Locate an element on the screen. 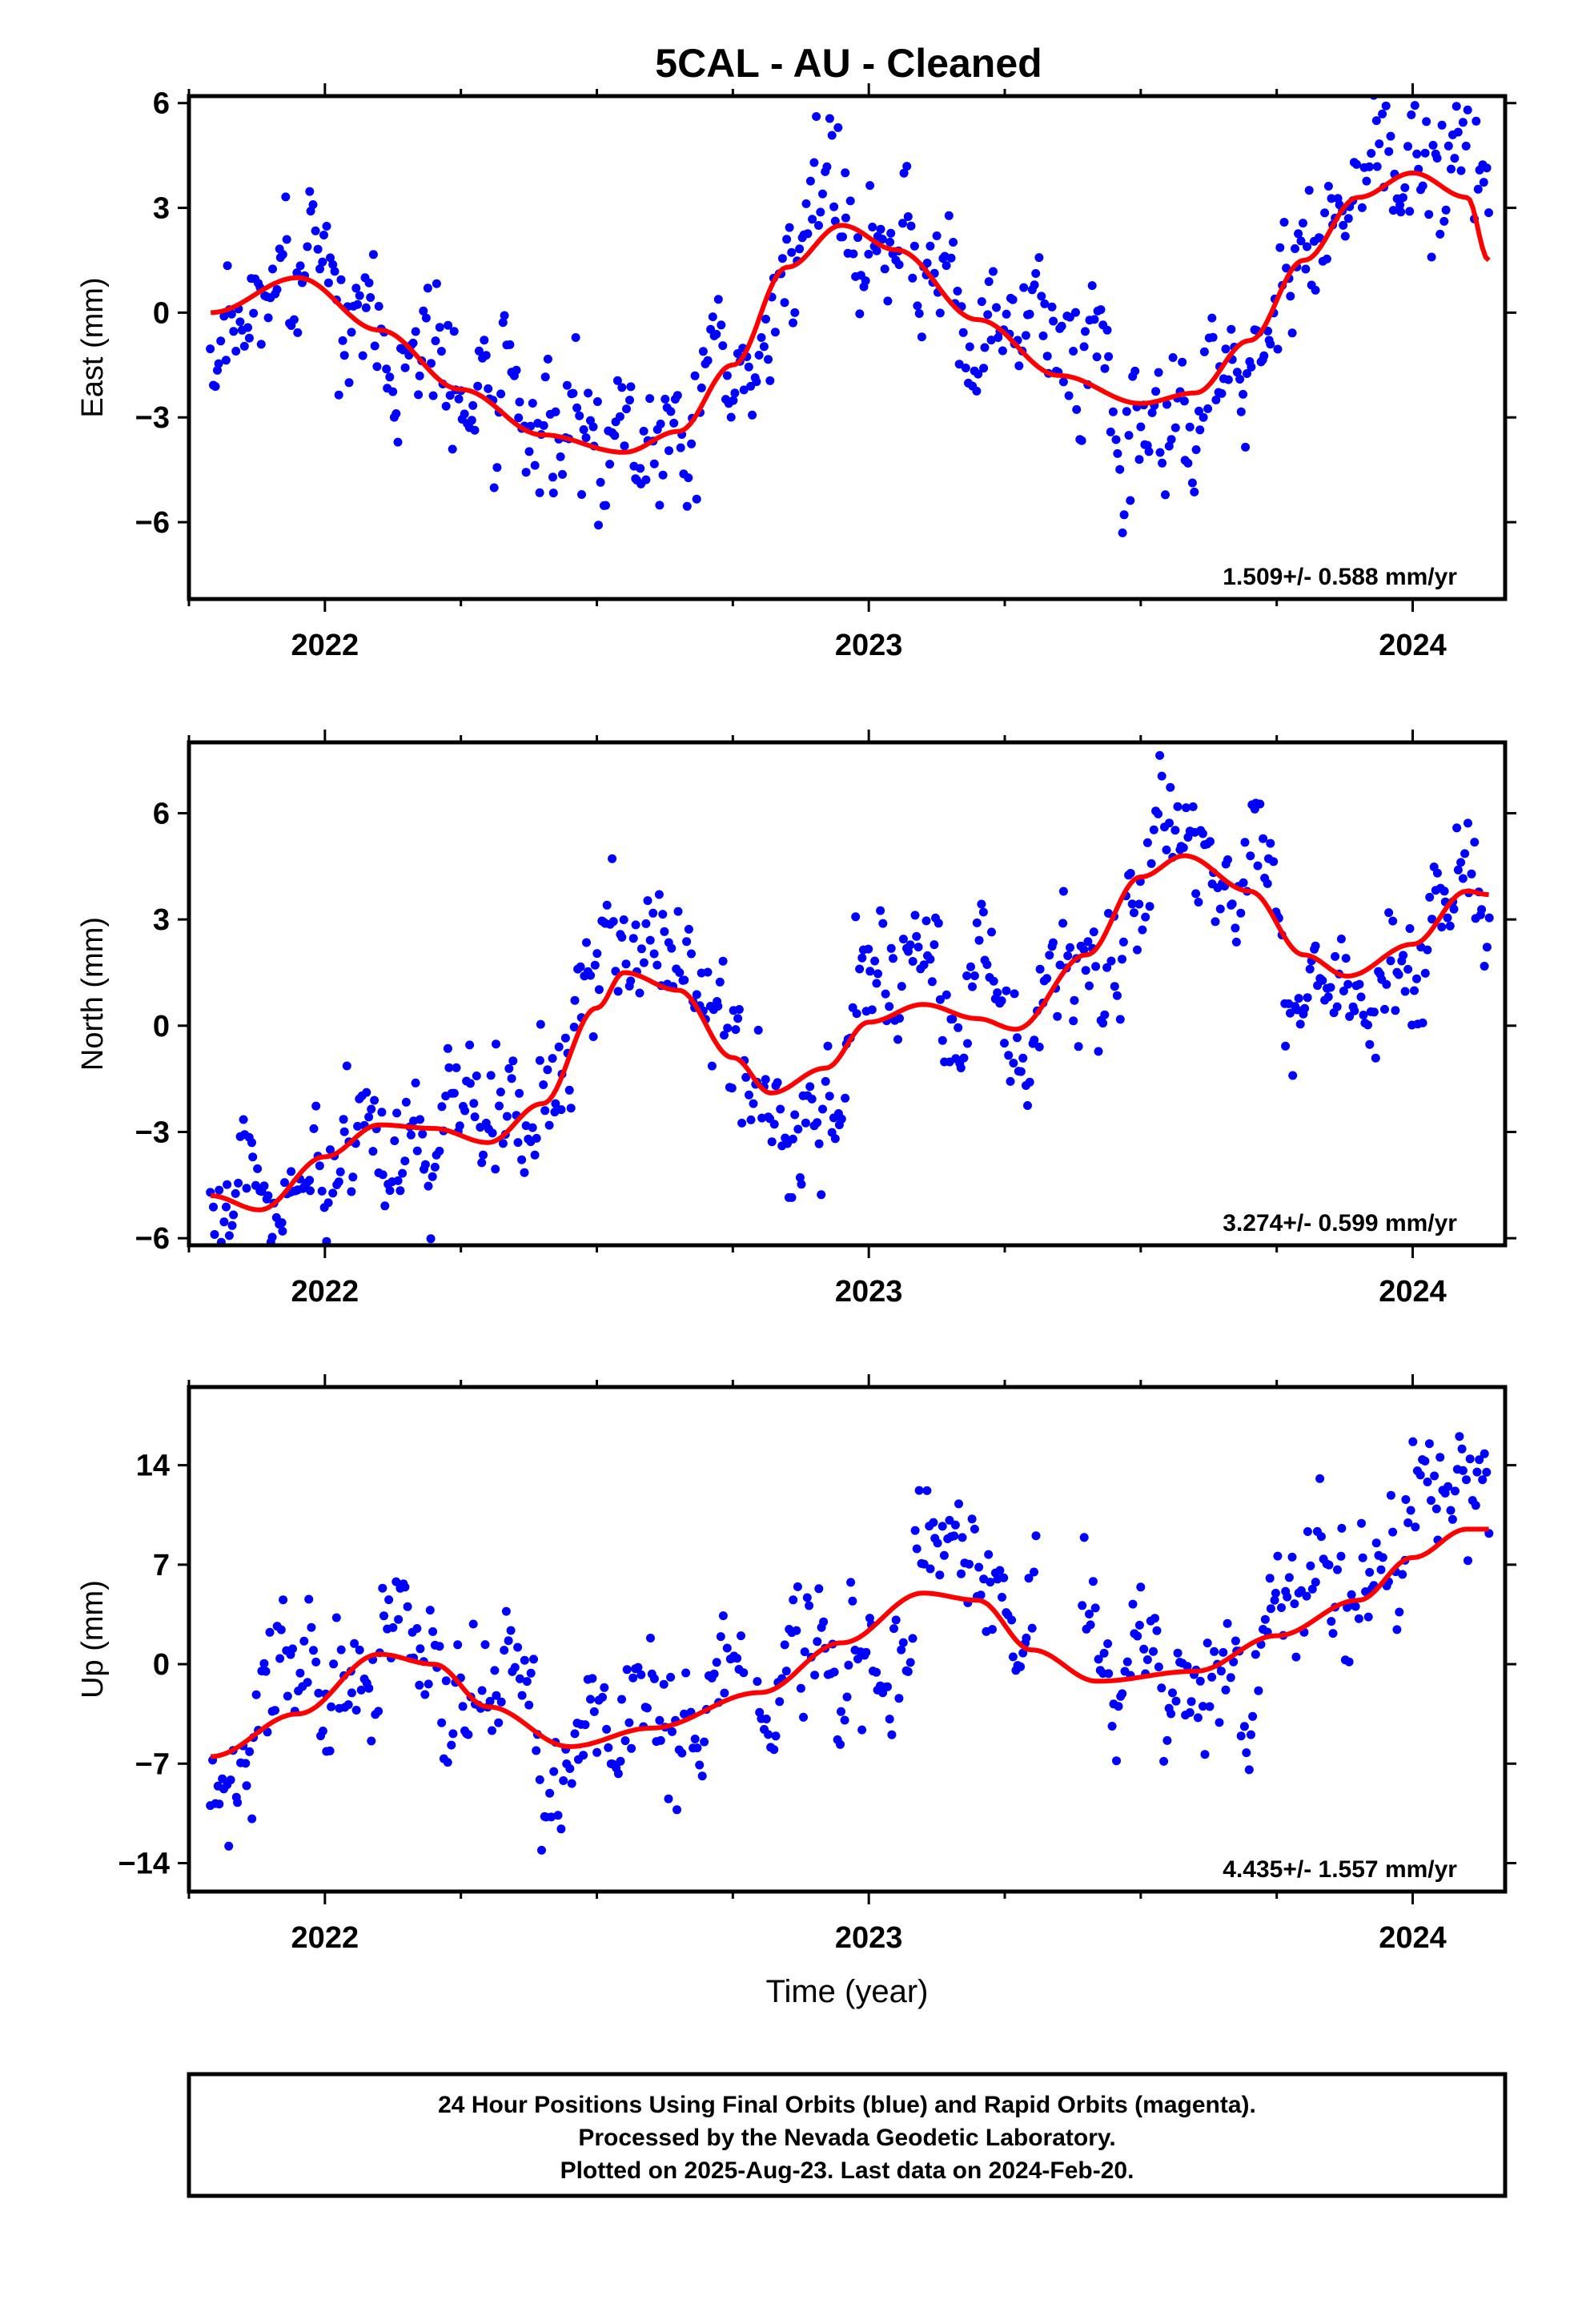 The width and height of the screenshot is (1582, 2324). rate-annotation: 1.509+/- 0.588 mm/yr is located at coordinates (1340, 577).